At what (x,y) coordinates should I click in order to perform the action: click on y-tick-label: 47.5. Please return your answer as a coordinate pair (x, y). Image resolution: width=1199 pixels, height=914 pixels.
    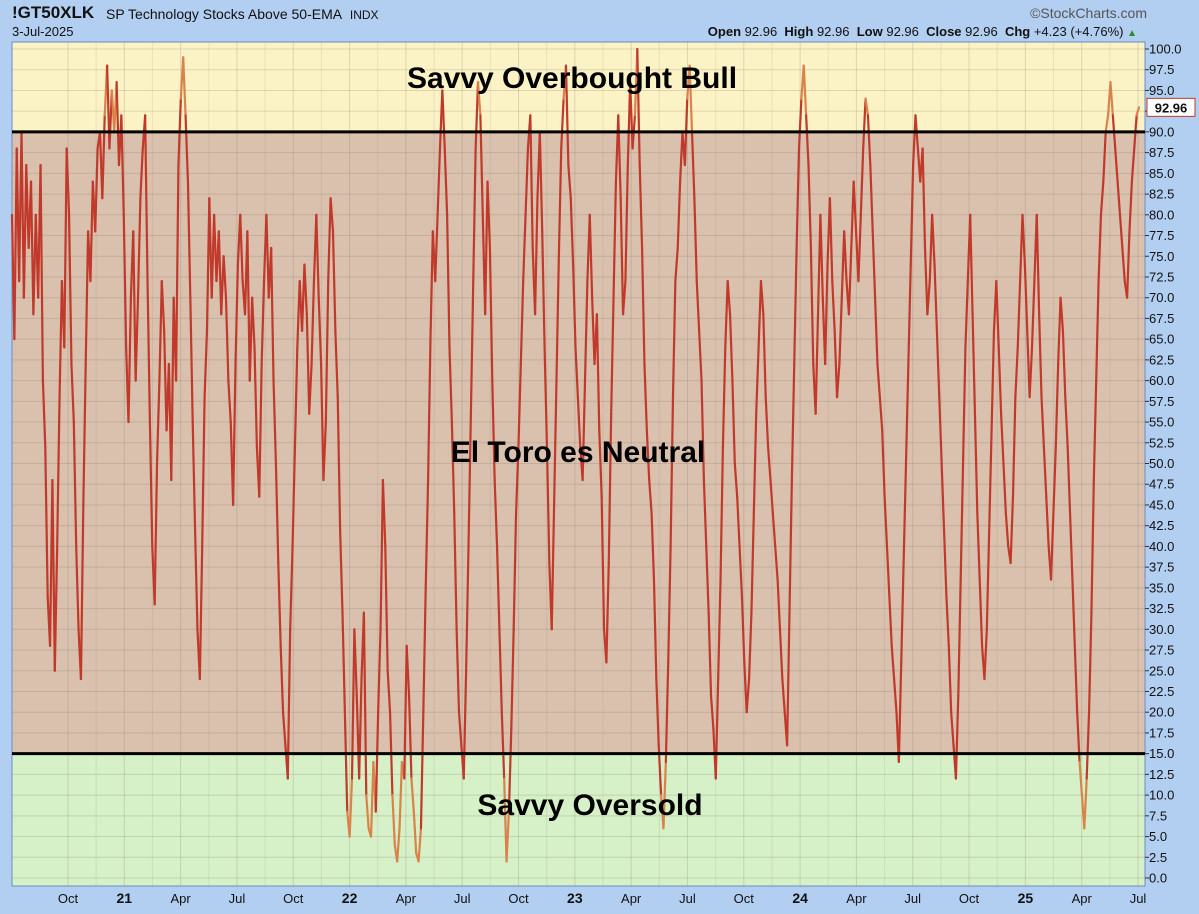
    Looking at the image, I should click on (1161, 484).